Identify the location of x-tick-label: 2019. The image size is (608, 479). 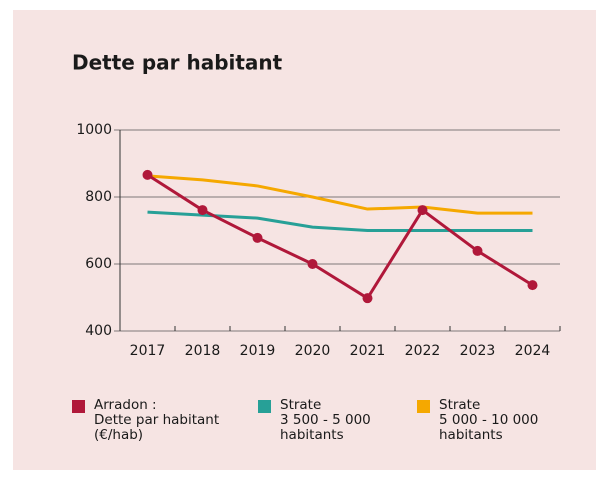
(258, 351).